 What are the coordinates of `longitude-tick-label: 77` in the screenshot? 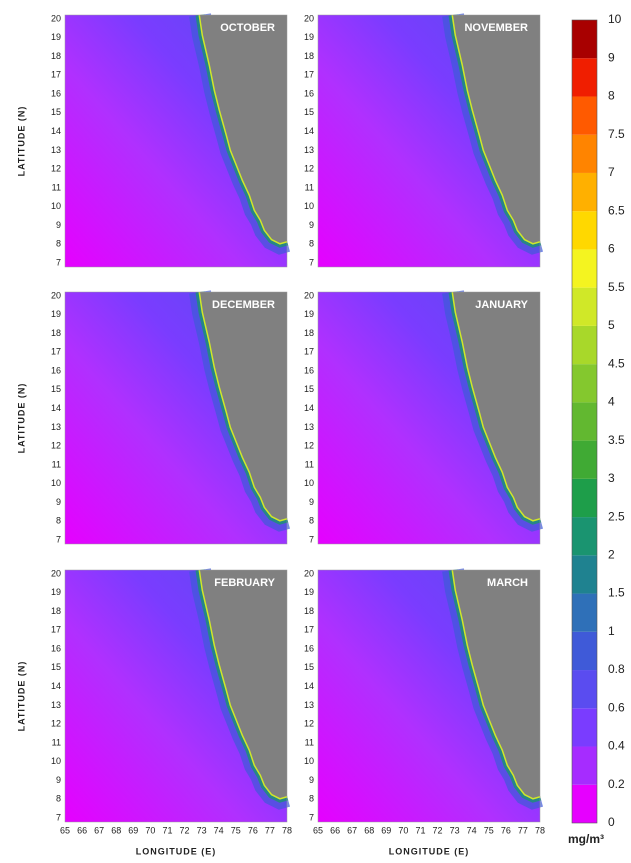 It's located at (270, 830).